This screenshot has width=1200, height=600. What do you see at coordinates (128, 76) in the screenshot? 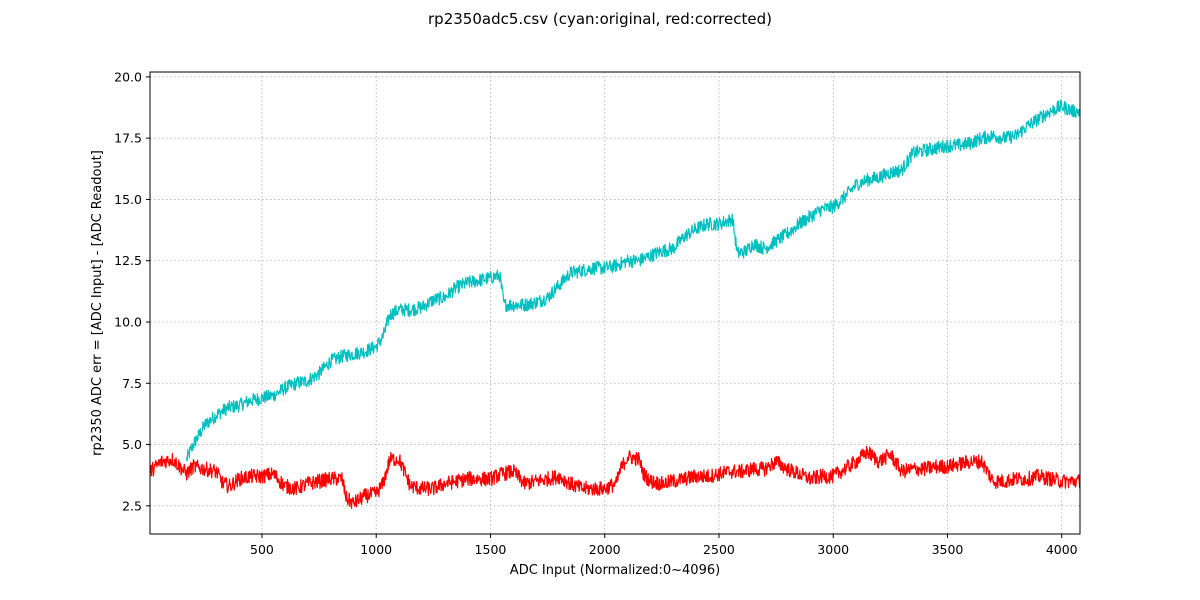
I see `y-tick-label: 20.0` at bounding box center [128, 76].